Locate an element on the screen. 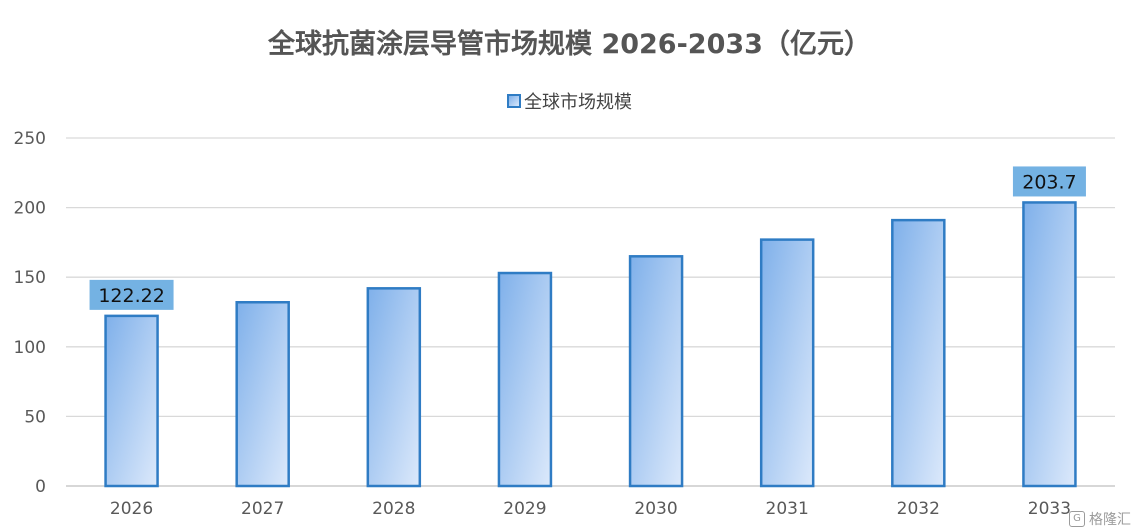  bar-2033 is located at coordinates (1049, 344).